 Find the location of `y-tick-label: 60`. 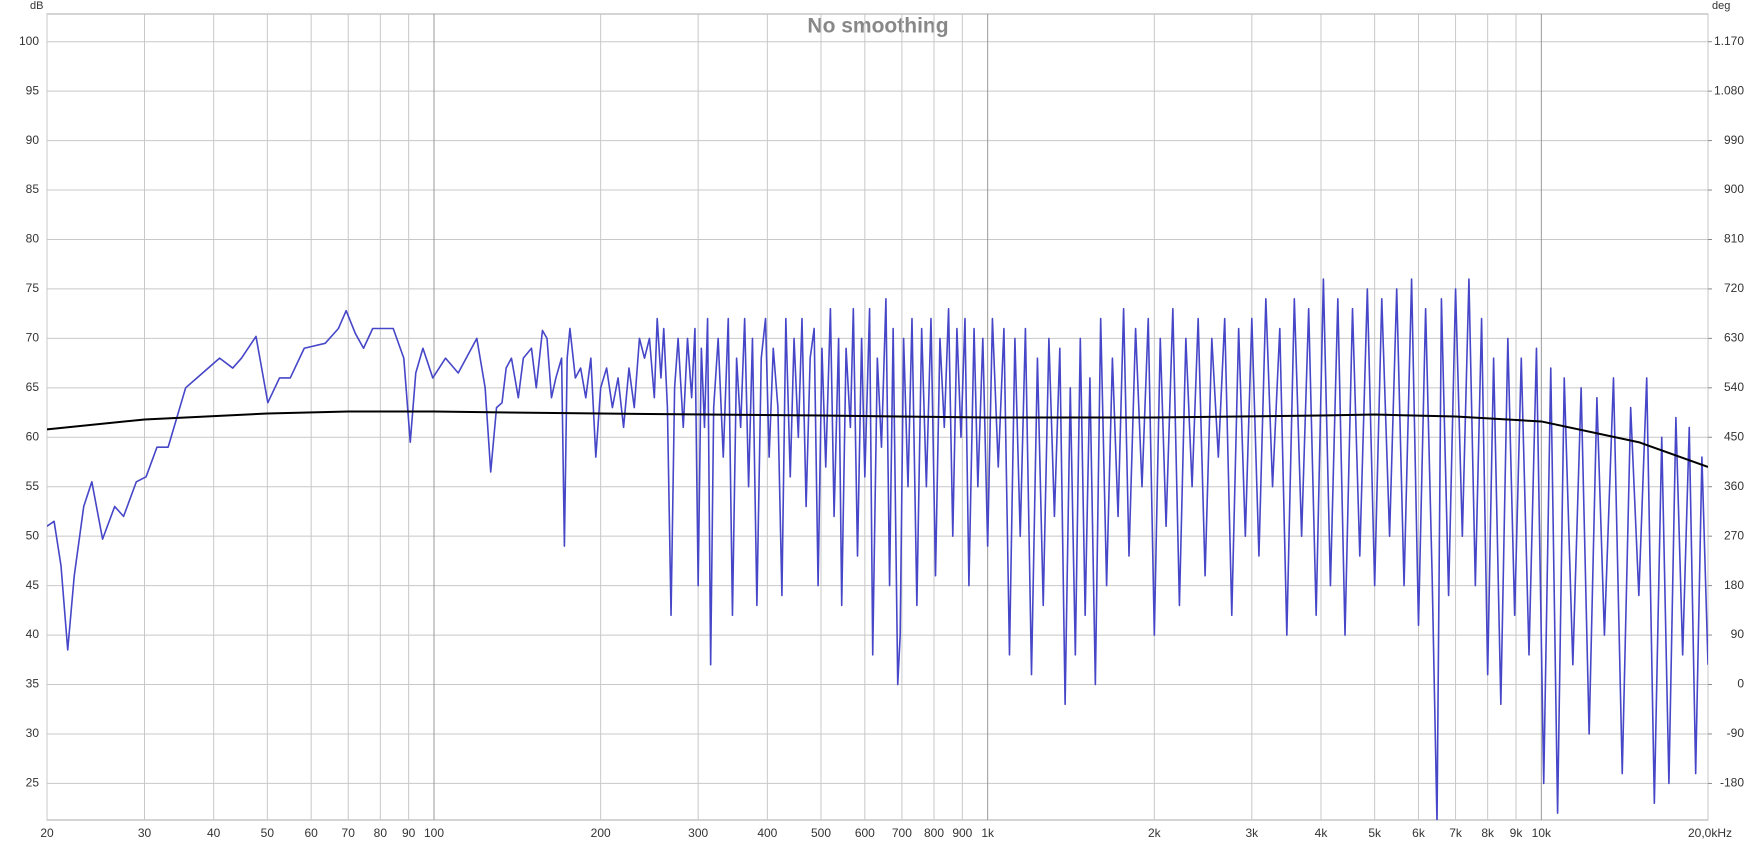

y-tick-label: 60 is located at coordinates (33, 436).